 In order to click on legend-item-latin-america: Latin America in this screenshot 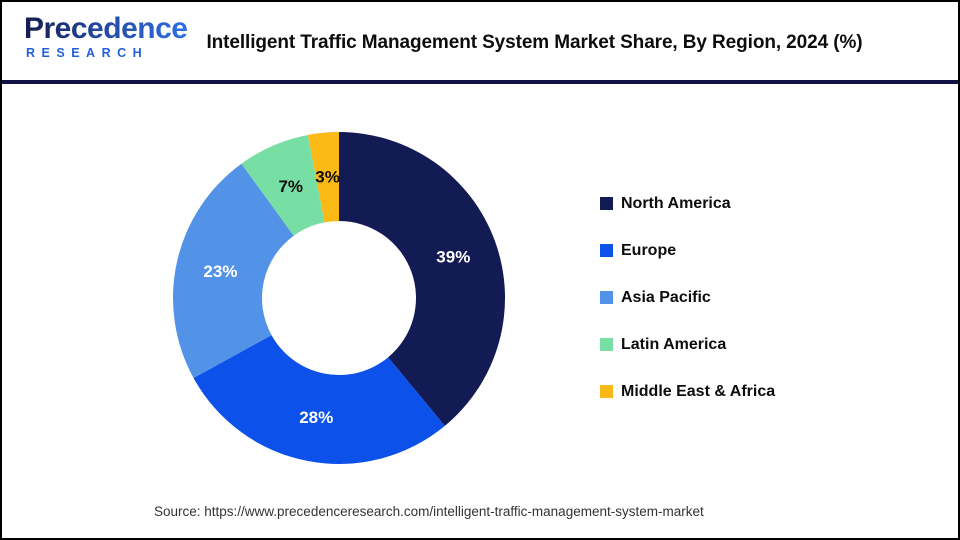, I will do `click(687, 344)`.